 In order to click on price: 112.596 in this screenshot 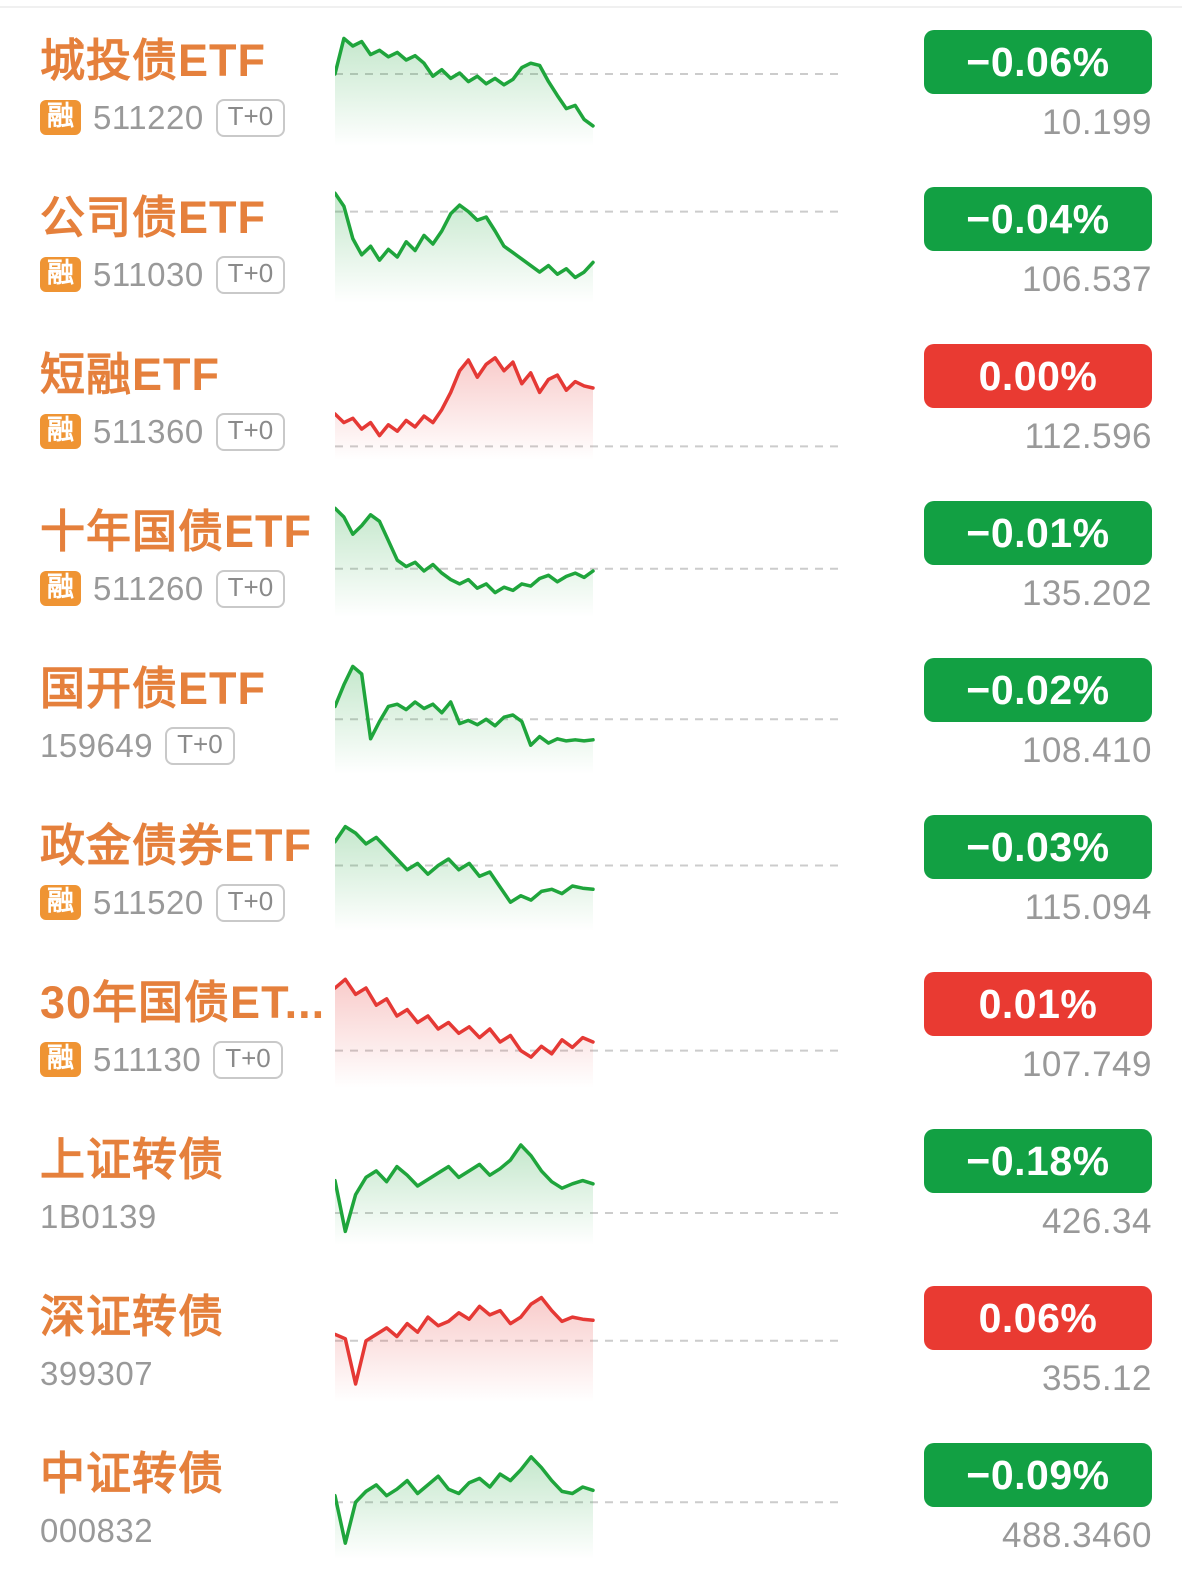, I will do `click(1088, 436)`.